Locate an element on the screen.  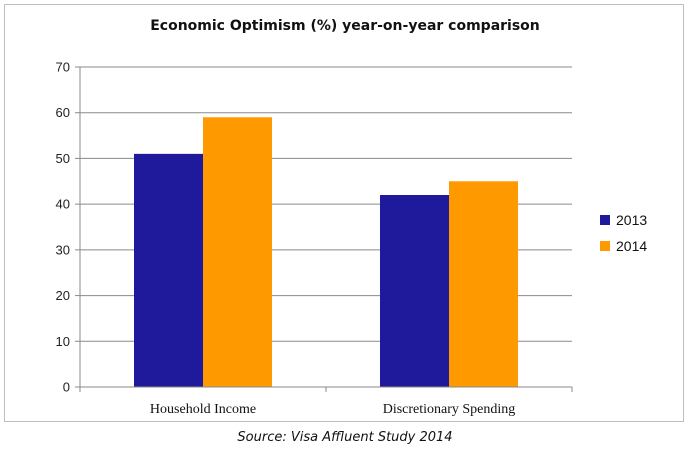
y-tick-label: 30 is located at coordinates (63, 249).